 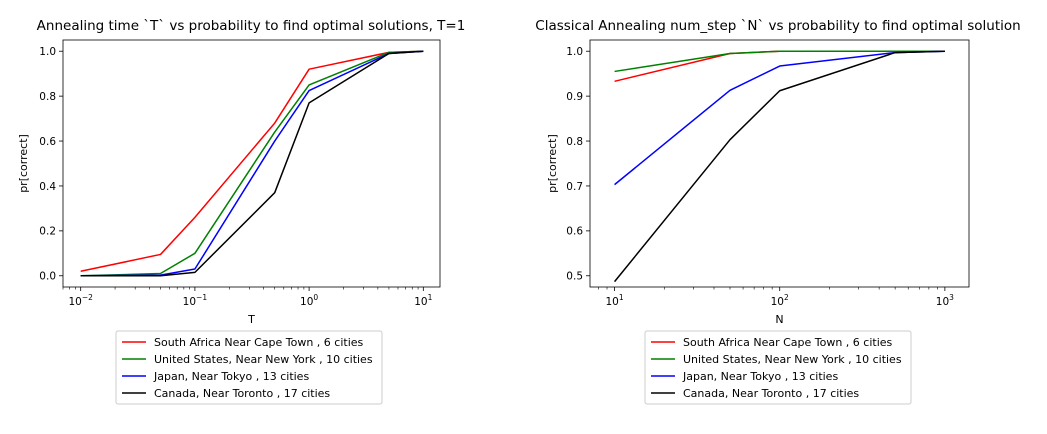 I want to click on x-tick-label: 10⁻¹, so click(x=195, y=300).